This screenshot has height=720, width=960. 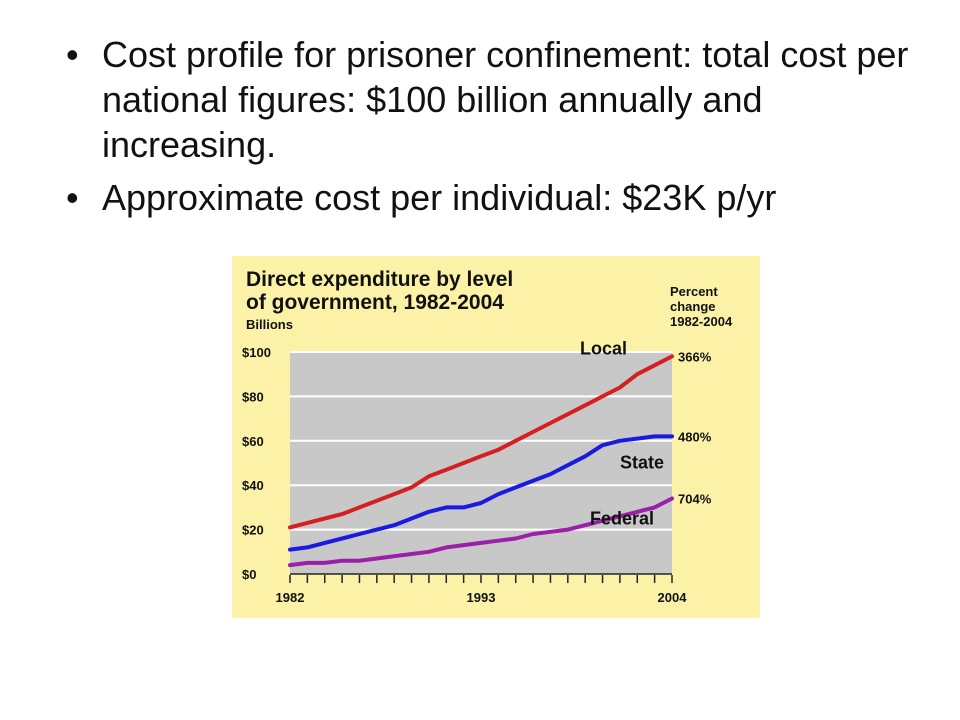 What do you see at coordinates (253, 441) in the screenshot?
I see `y-tick-label: $60` at bounding box center [253, 441].